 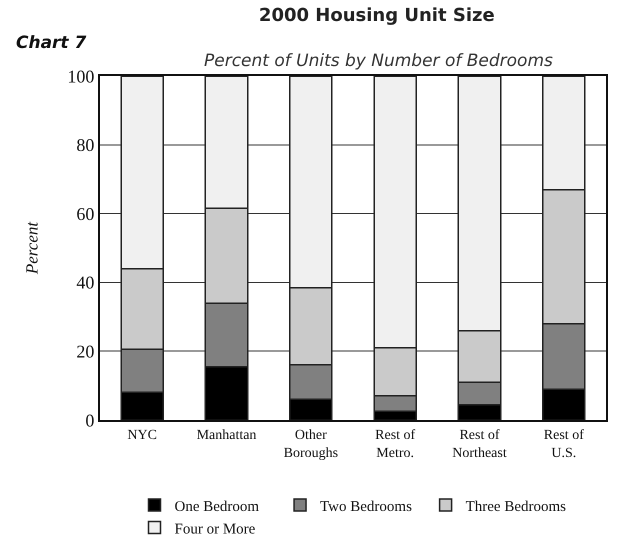 I want to click on x-tick-label: Manhattan, so click(x=226, y=435).